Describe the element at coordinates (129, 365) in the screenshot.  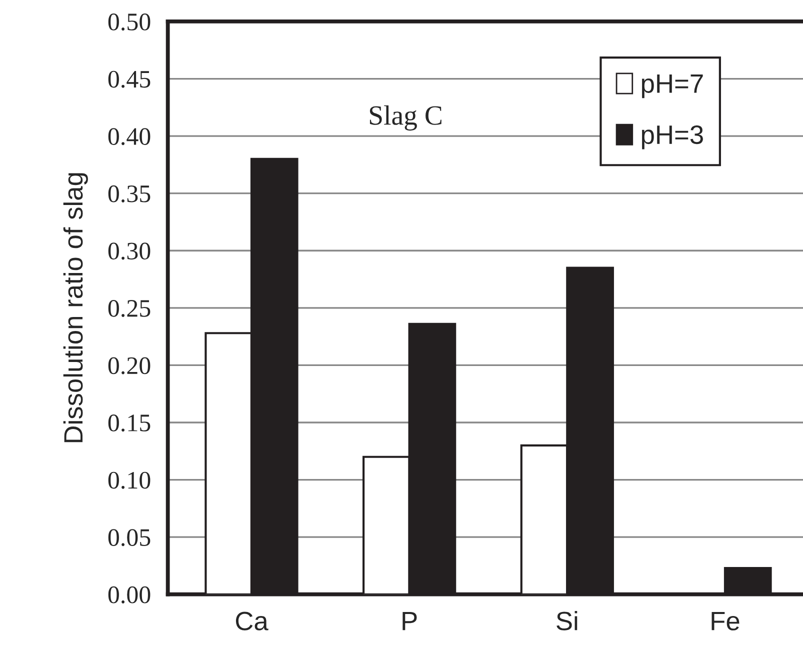
I see `y-tick-label: 0.20` at that location.